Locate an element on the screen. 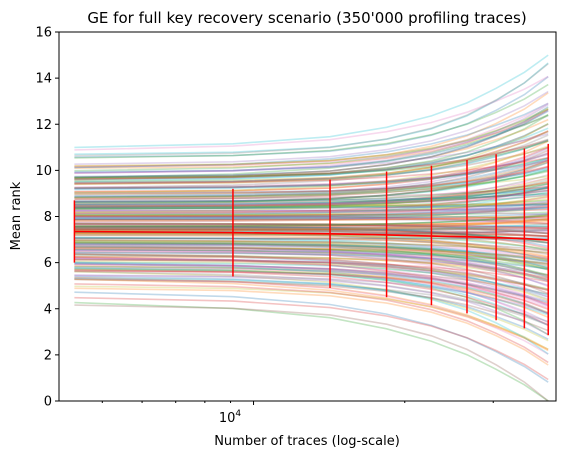  y-tick-label: 2 is located at coordinates (48, 355).